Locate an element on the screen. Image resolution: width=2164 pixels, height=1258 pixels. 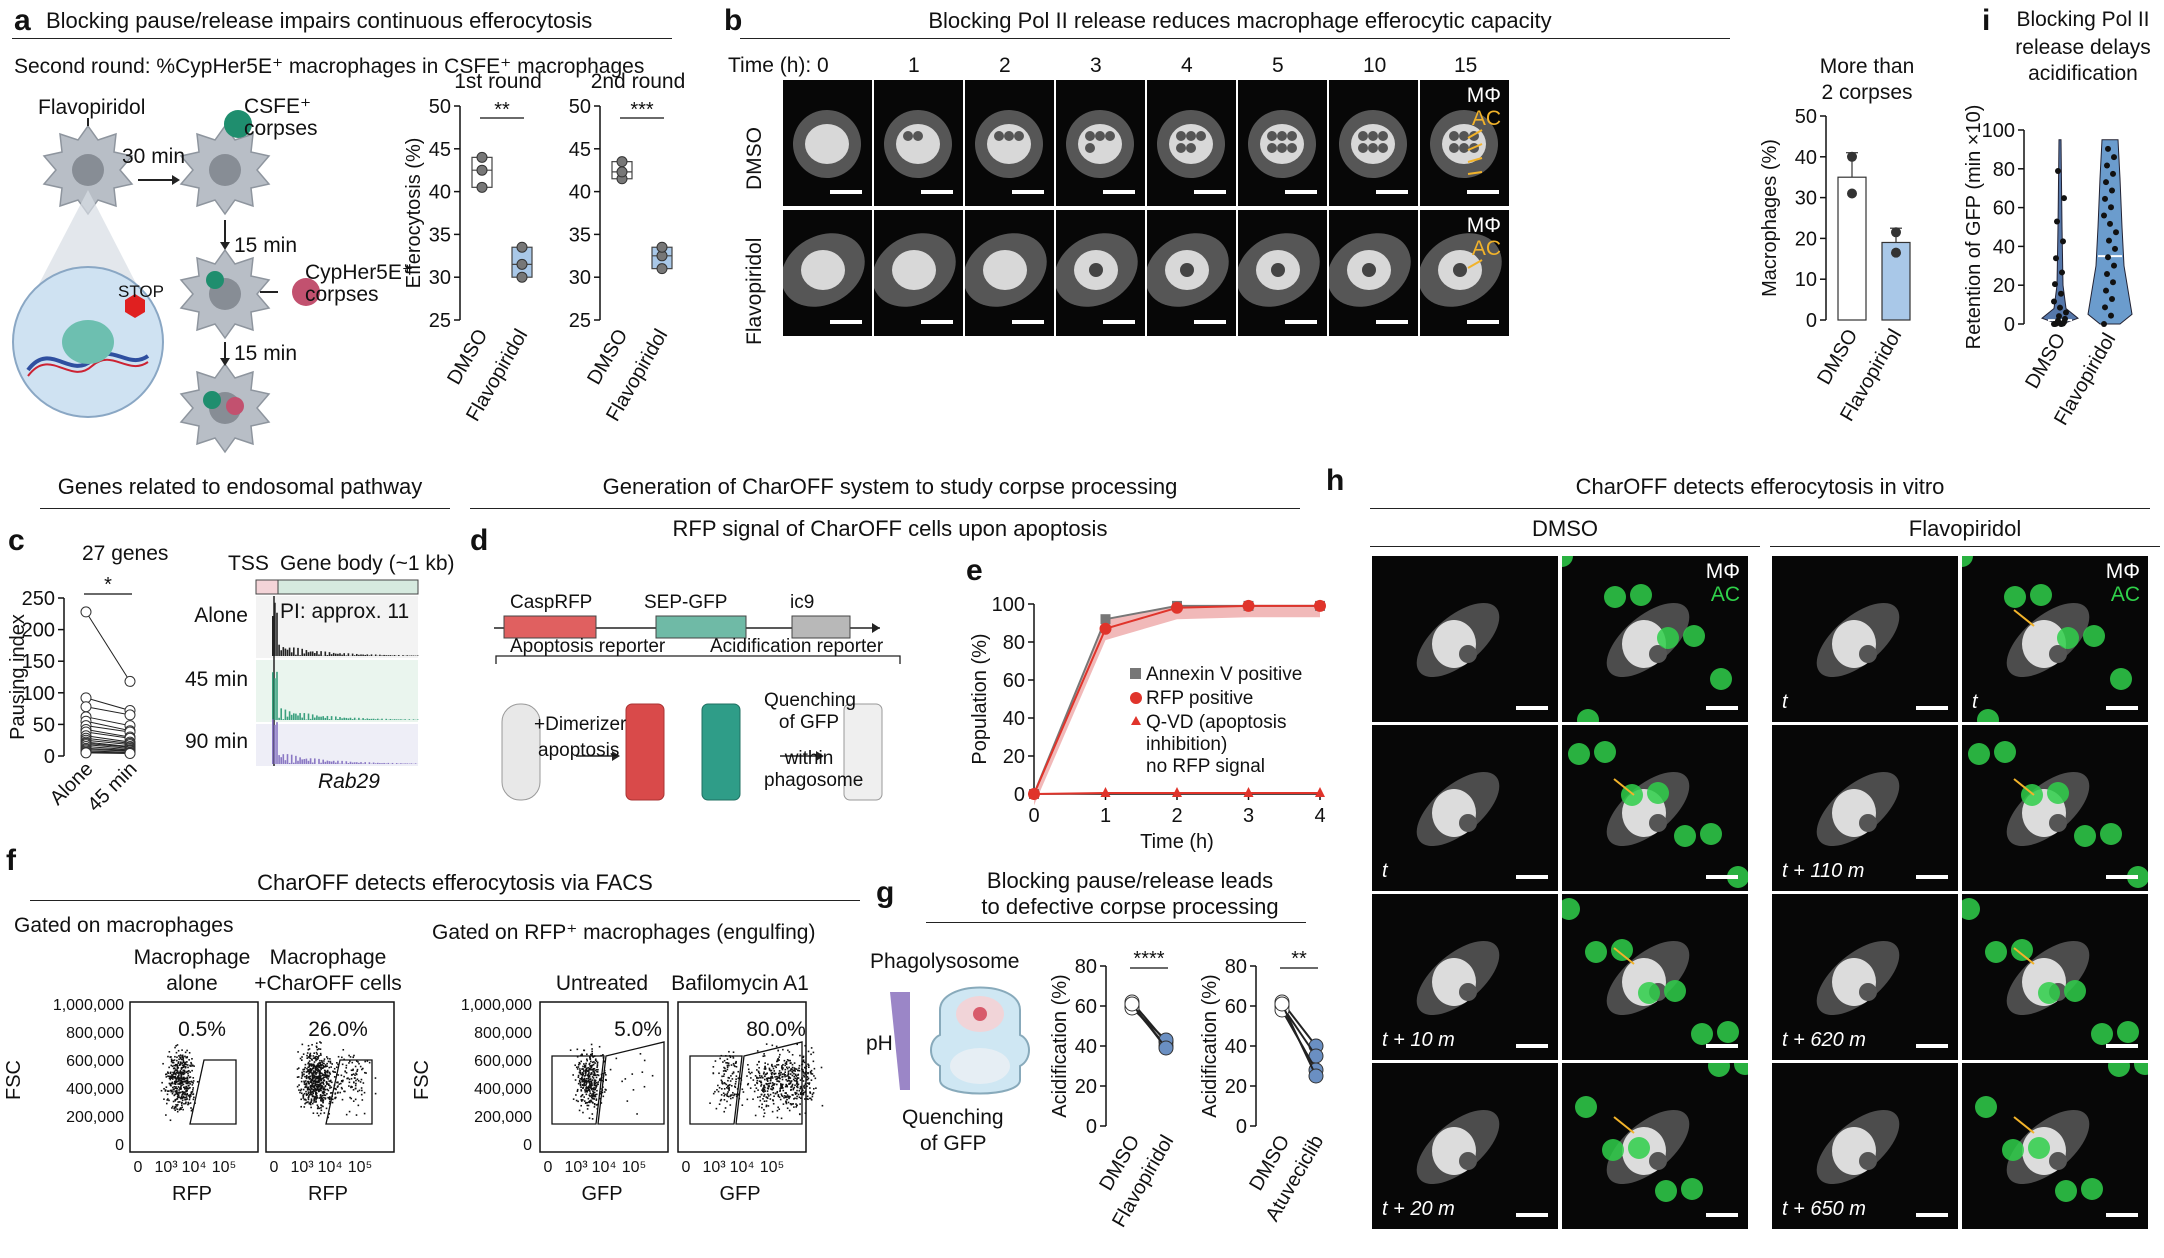
y-tick-label: 50 is located at coordinates (1806, 117).